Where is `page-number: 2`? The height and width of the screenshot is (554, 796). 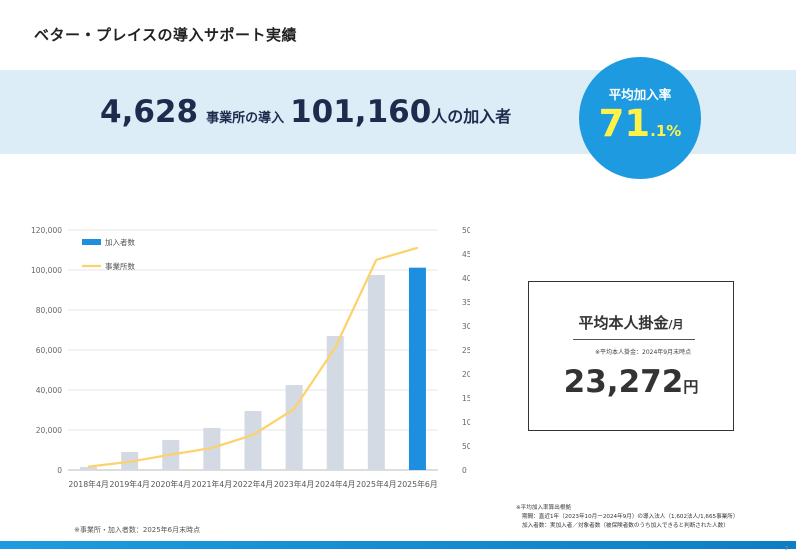 page-number: 2 is located at coordinates (786, 549).